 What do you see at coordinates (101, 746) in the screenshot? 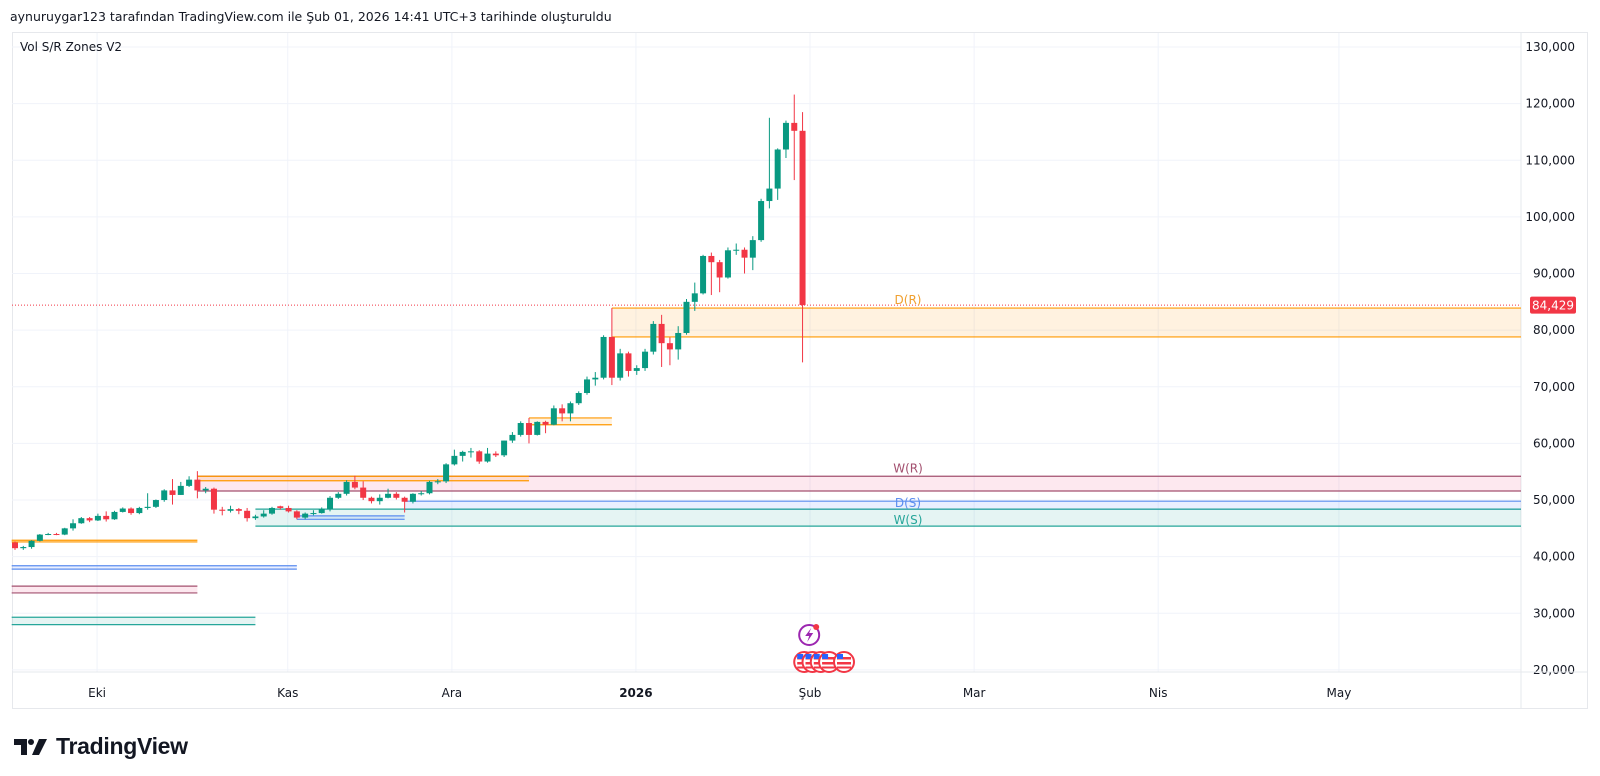
I see `tradingview-logo: TradingView` at bounding box center [101, 746].